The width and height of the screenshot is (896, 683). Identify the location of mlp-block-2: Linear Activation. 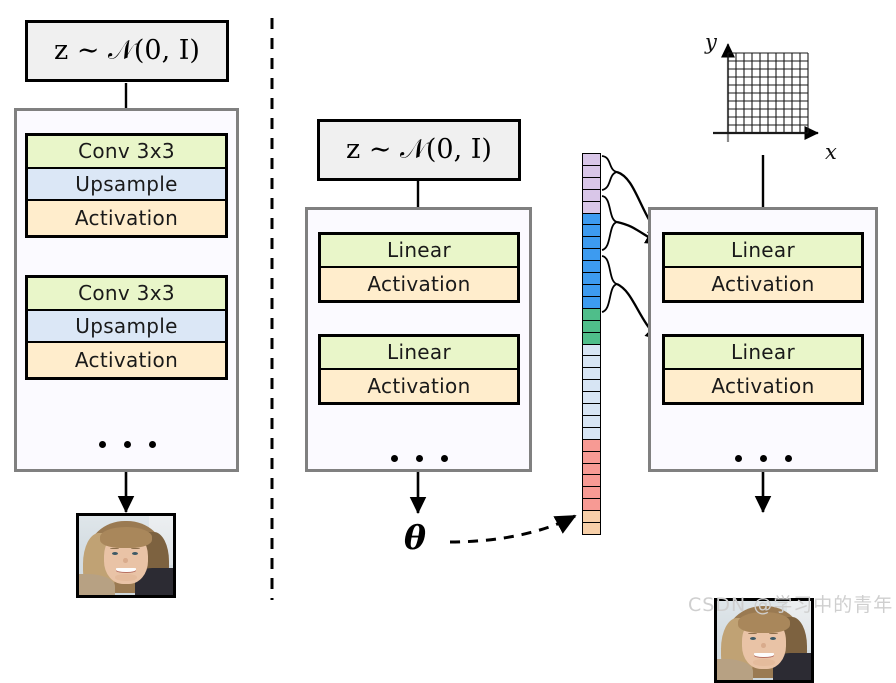
(419, 369).